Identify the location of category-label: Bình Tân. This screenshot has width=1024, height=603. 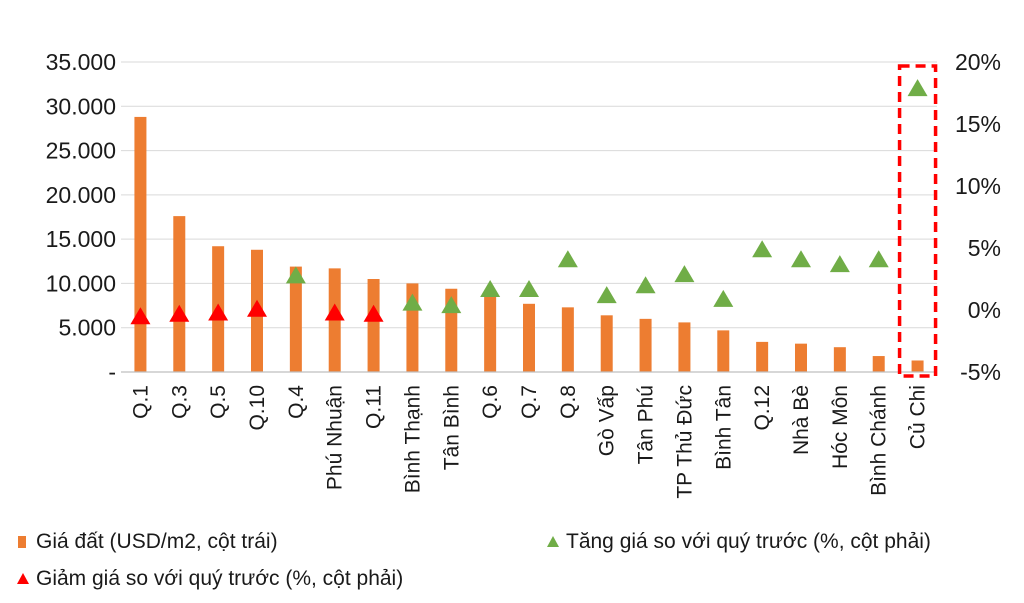
(723, 427).